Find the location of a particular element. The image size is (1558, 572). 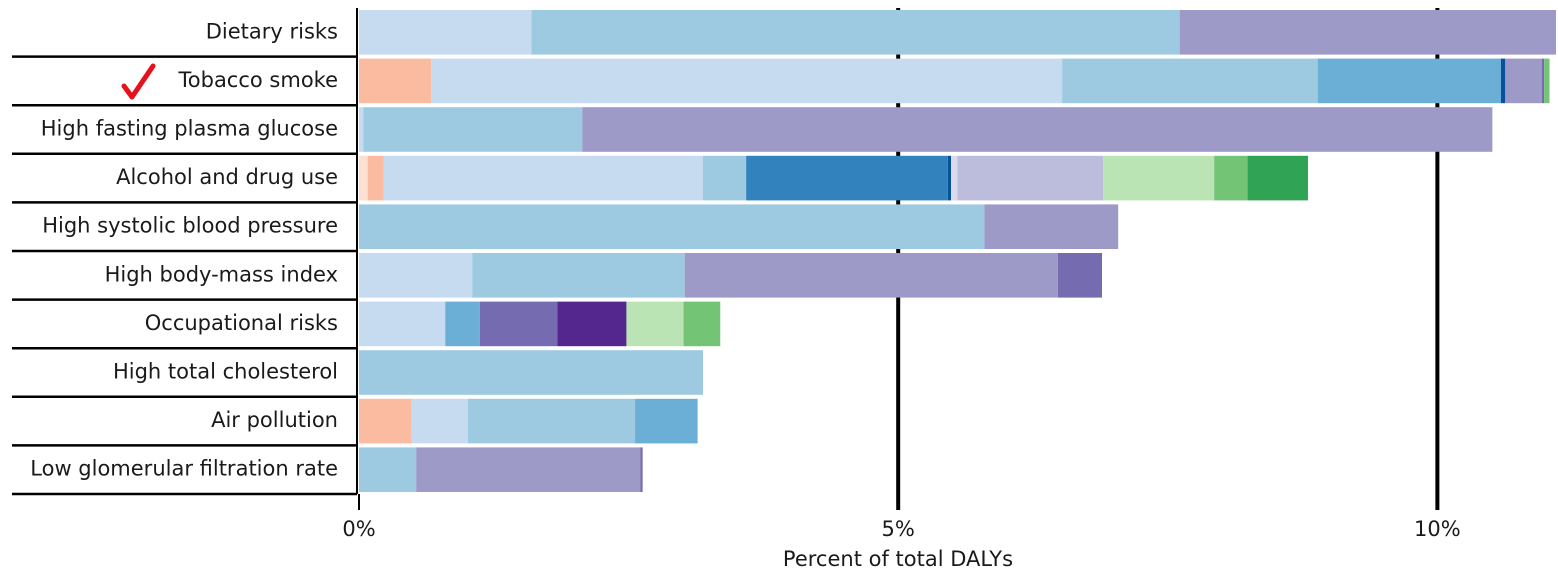

y-tick-label: High body-mass index is located at coordinates (221, 274).